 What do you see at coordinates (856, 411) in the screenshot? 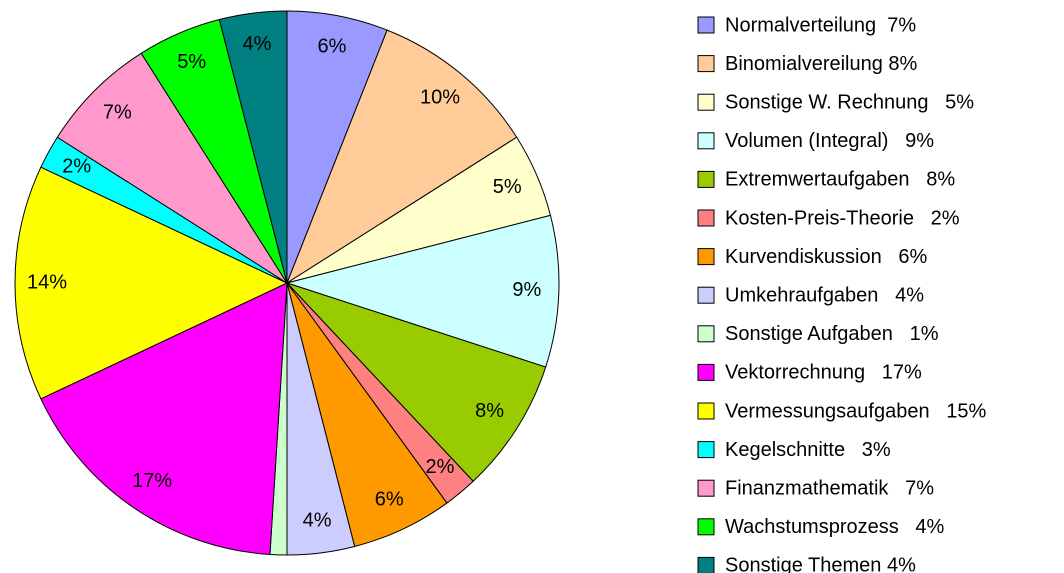
I see `legend-label: Vermessungsaufgaben 15%` at bounding box center [856, 411].